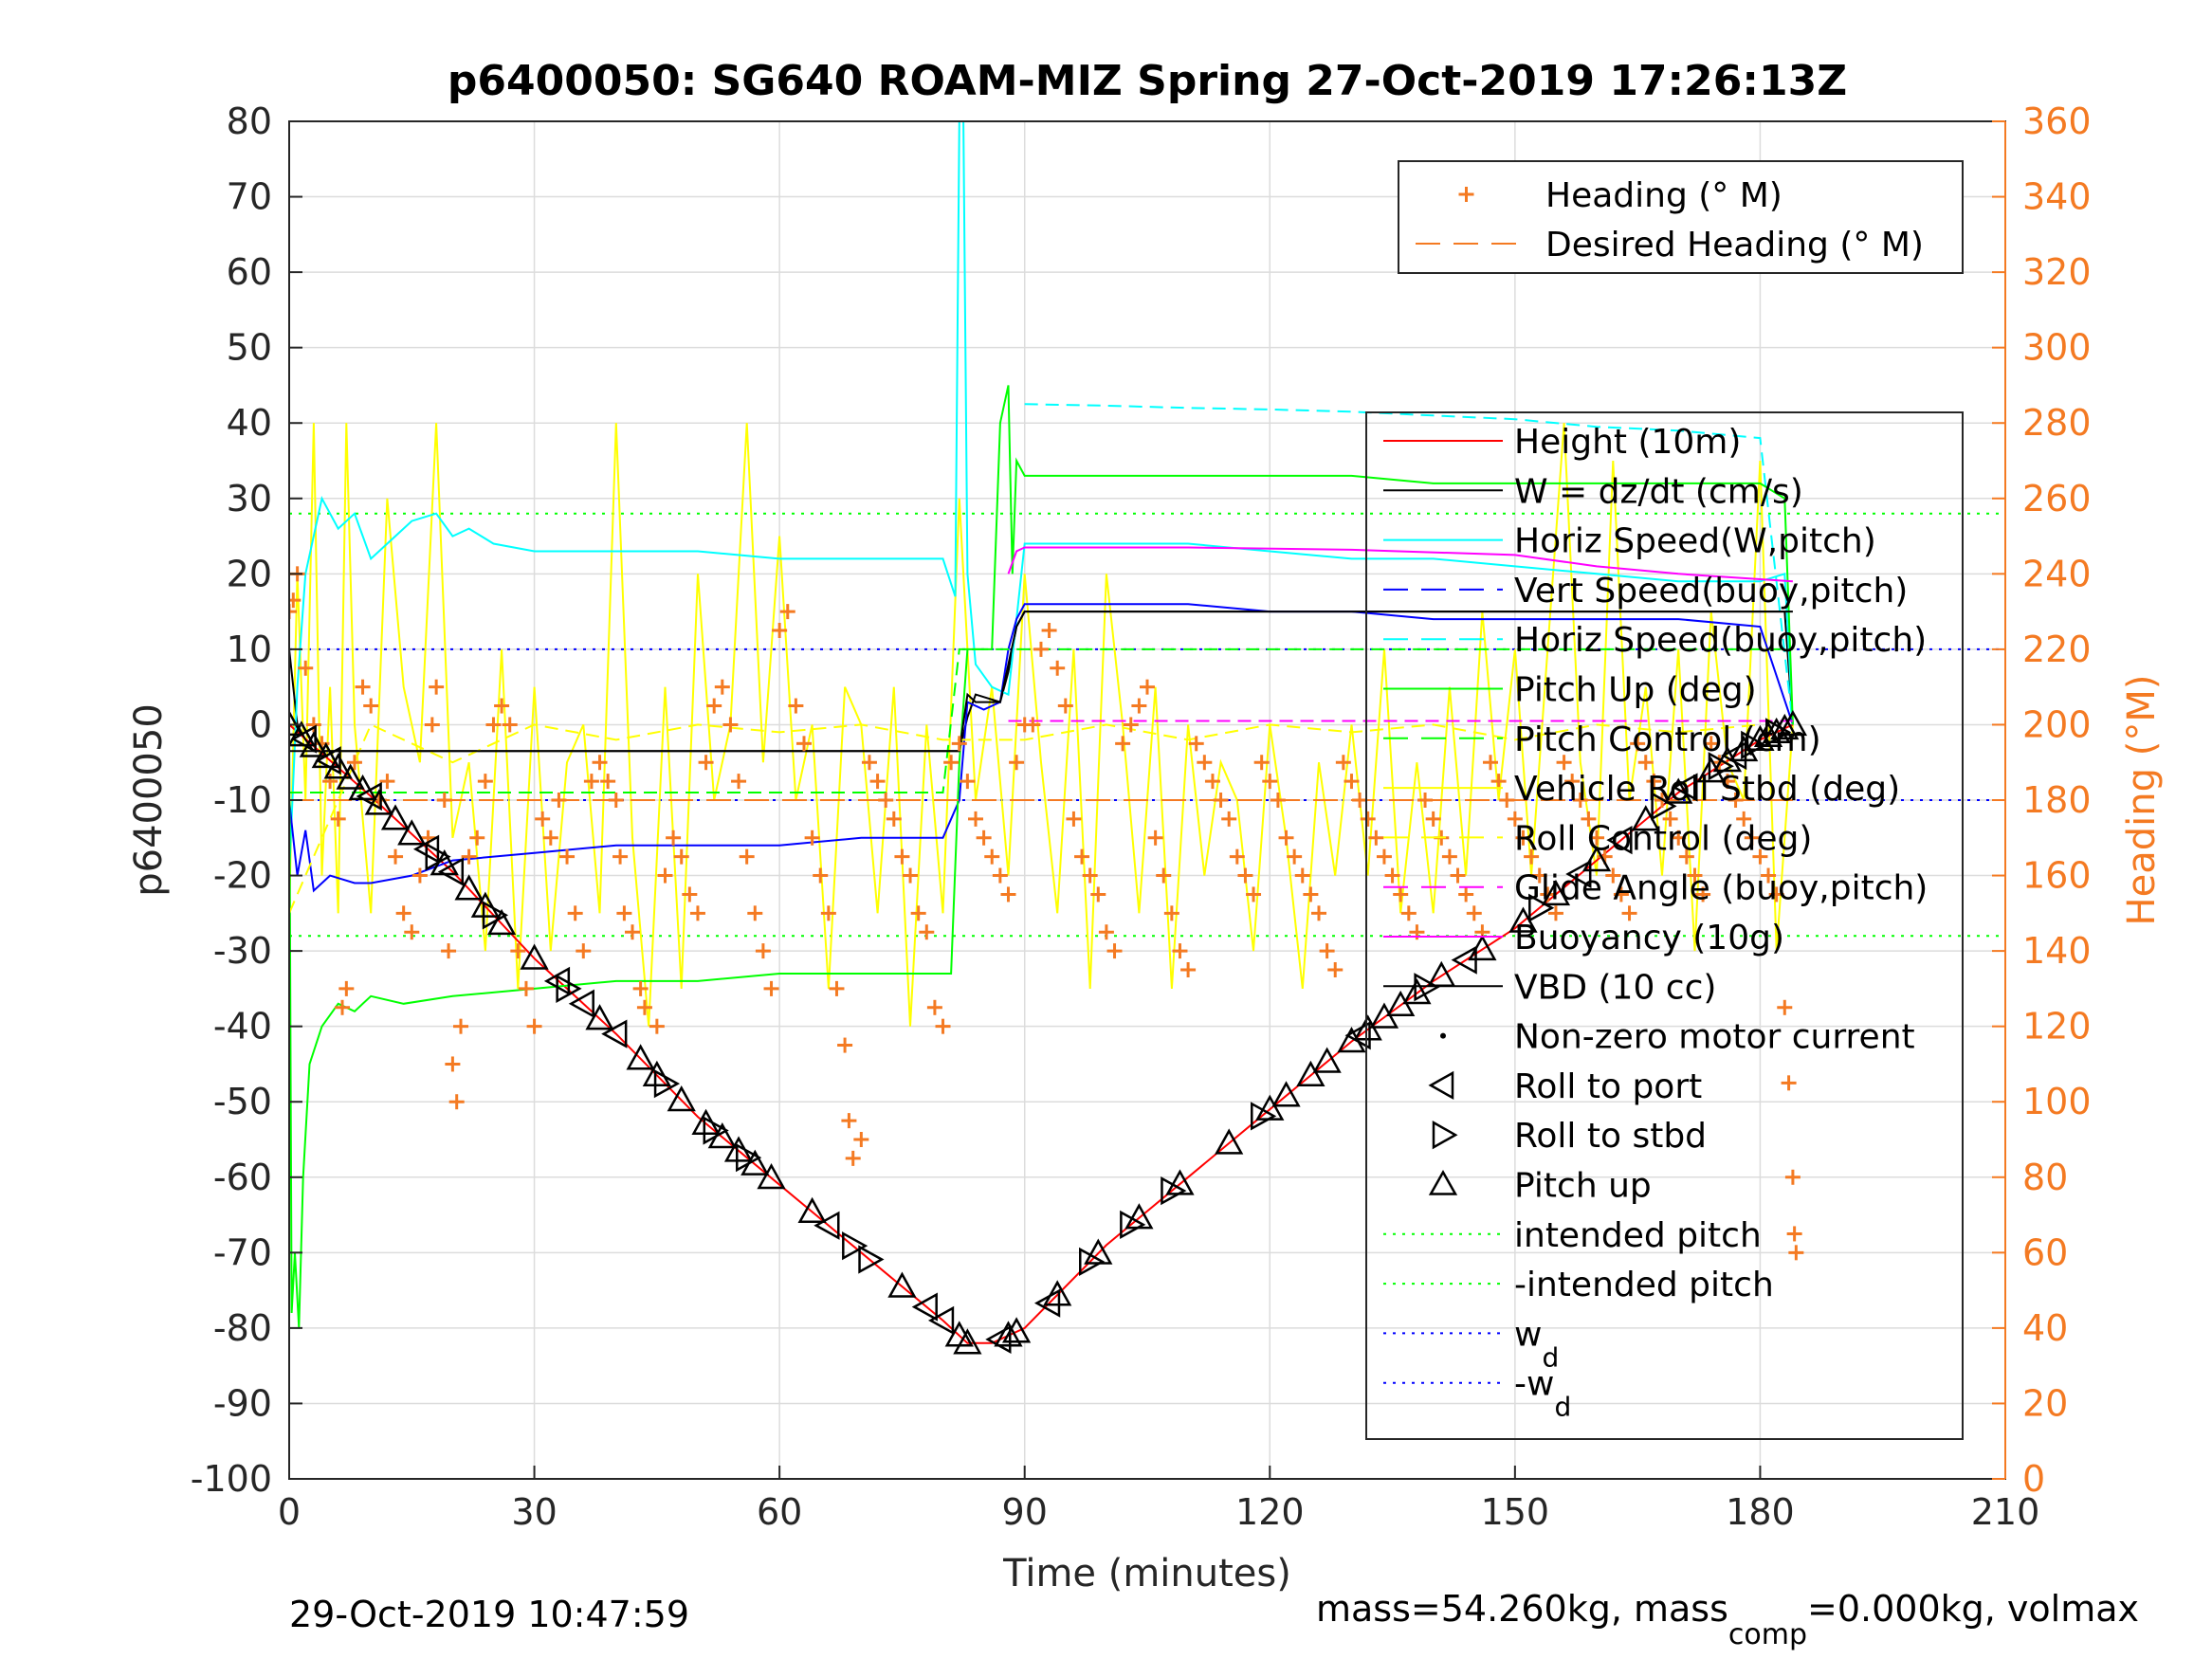 This screenshot has width=2212, height=1659. I want to click on y-tick-label: 40, so click(249, 423).